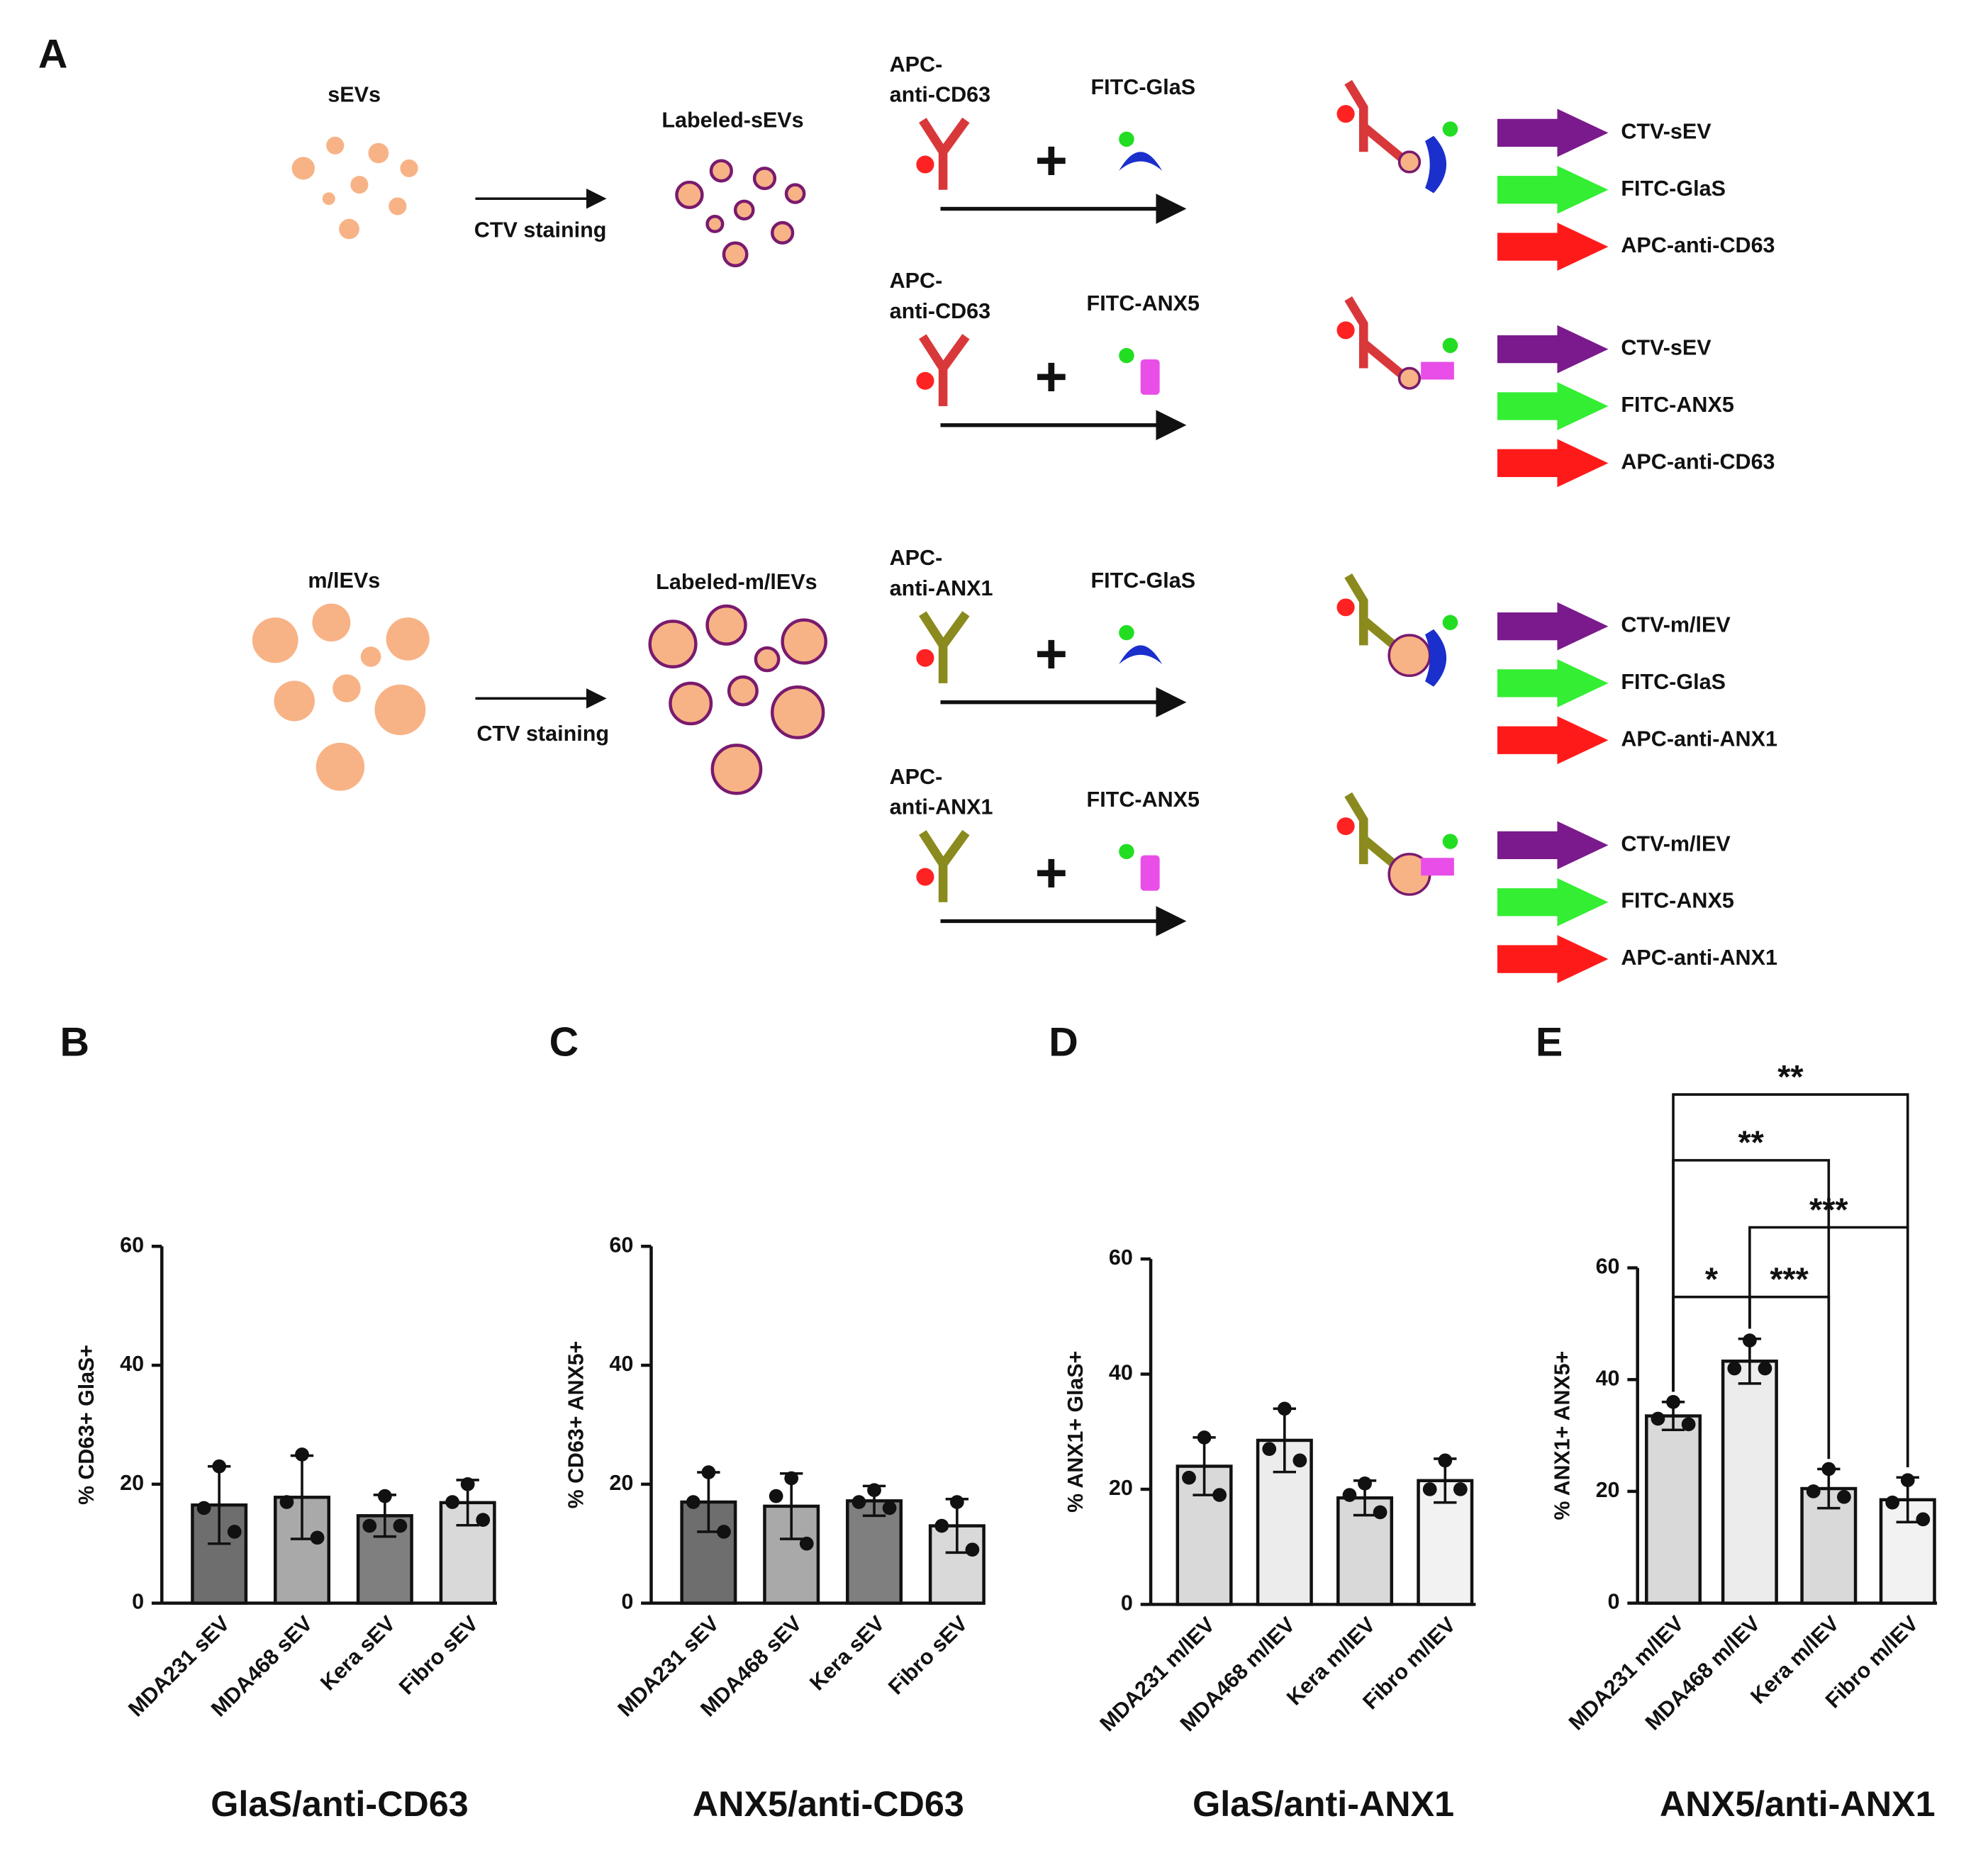  I want to click on y-axis-label: % ANX1+ GlaS+, so click(1075, 1432).